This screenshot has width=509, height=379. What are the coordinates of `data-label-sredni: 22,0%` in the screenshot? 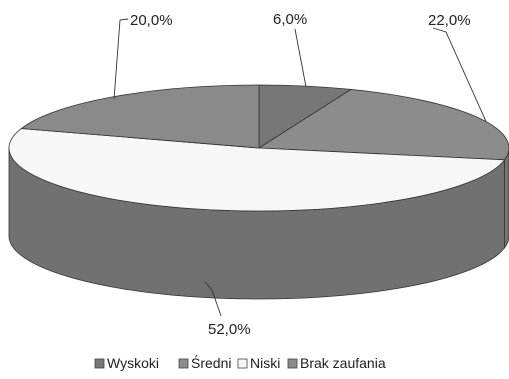 It's located at (449, 20).